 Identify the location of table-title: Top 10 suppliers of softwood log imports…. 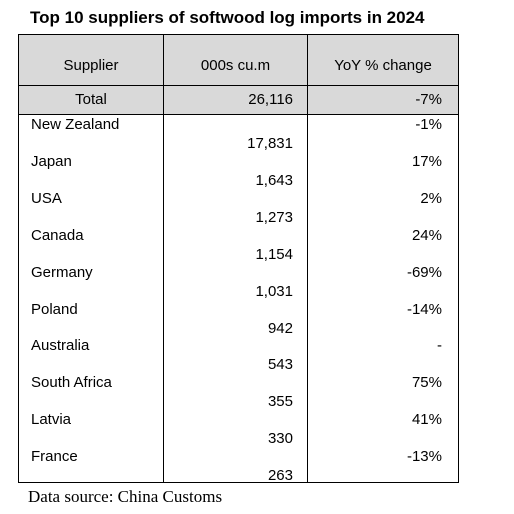
(227, 17).